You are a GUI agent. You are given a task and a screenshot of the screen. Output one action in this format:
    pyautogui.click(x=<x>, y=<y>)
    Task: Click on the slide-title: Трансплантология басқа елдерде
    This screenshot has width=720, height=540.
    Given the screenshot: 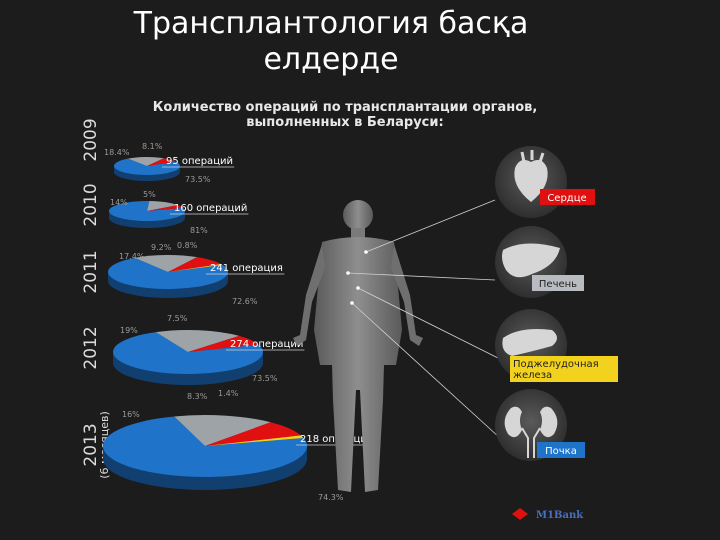 What is the action you would take?
    pyautogui.click(x=331, y=42)
    